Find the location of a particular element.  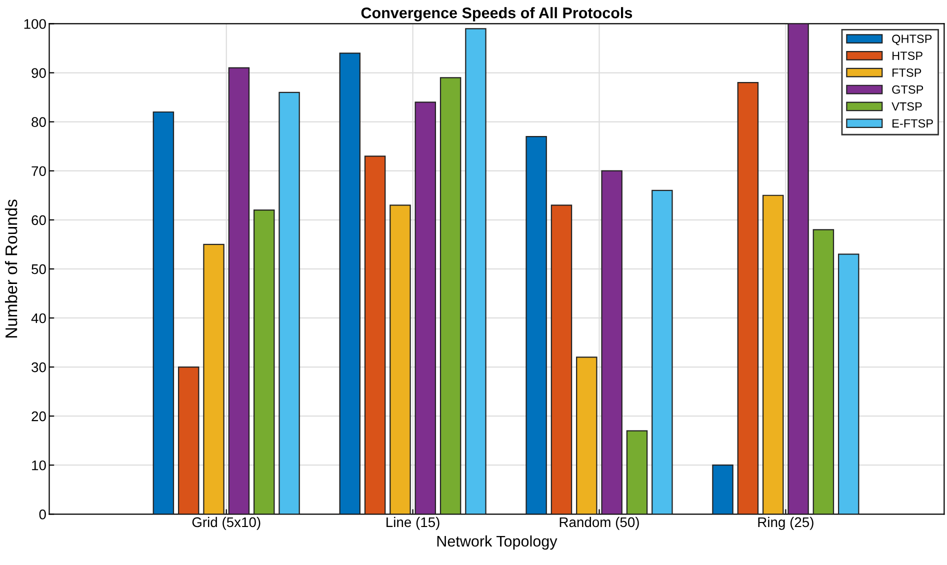

legend-label: HTSP is located at coordinates (907, 56).